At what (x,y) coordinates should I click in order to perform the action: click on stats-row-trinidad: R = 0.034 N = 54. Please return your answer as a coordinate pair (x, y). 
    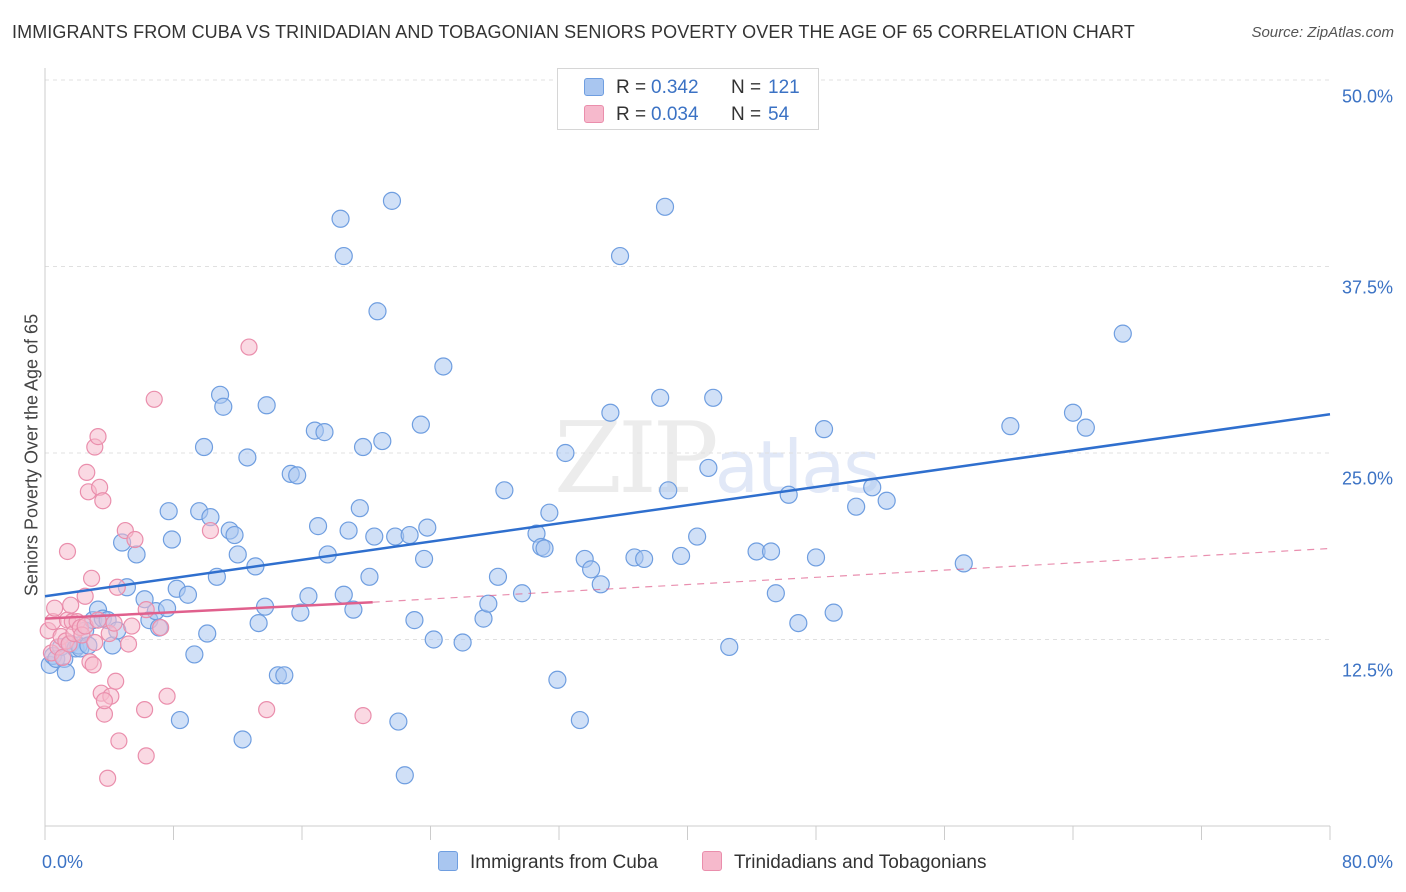
    Looking at the image, I should click on (688, 114).